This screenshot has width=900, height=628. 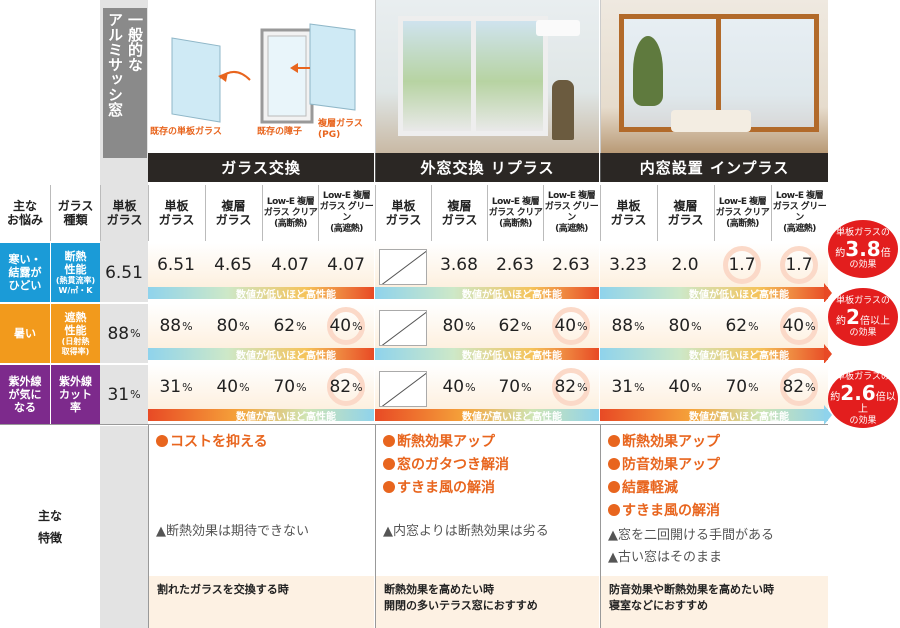 I want to click on value-number: 2.63, so click(x=571, y=265).